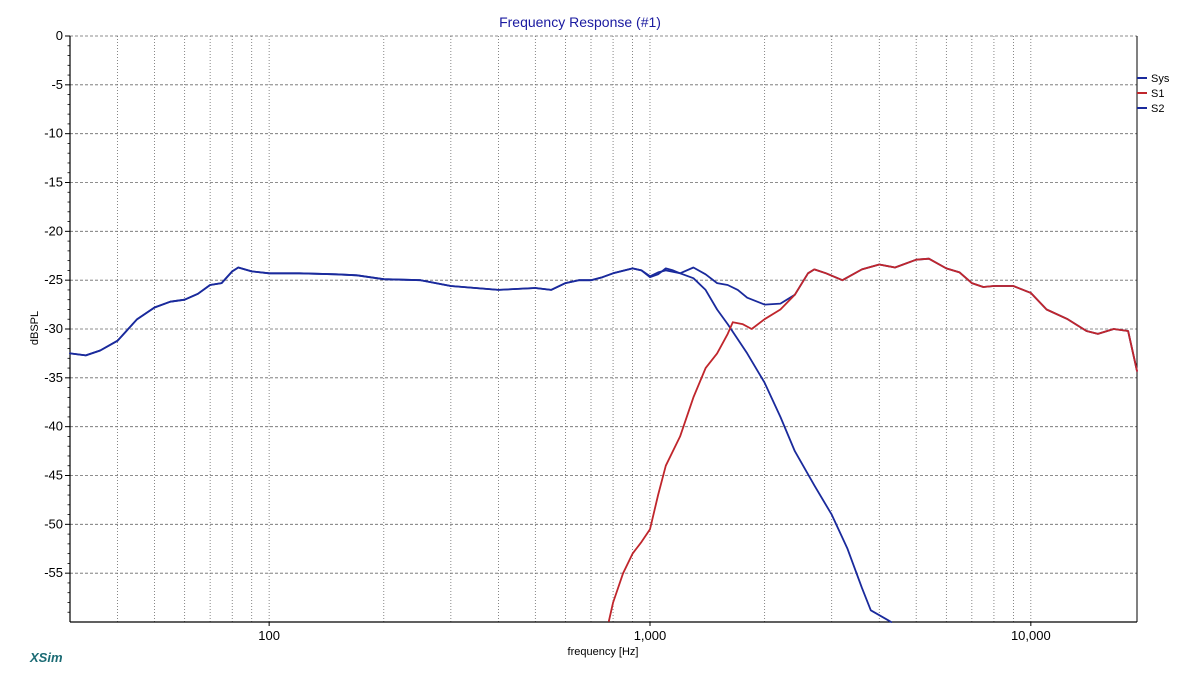 Image resolution: width=1200 pixels, height=679 pixels. What do you see at coordinates (580, 22) in the screenshot?
I see `chart-title: Frequency Response (#1)` at bounding box center [580, 22].